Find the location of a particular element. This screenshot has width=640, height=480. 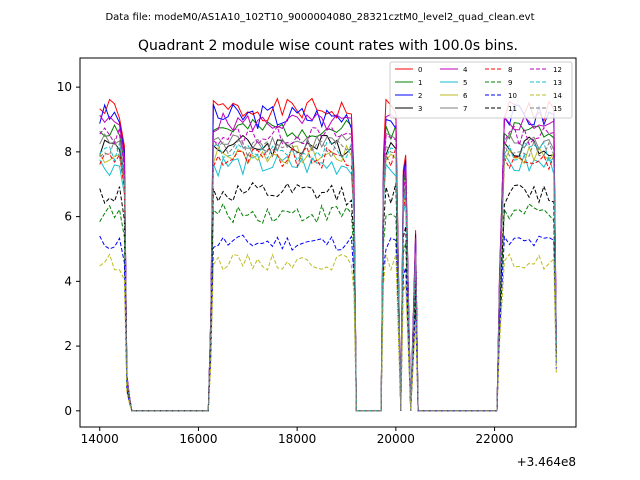

y-tick-label: 6 is located at coordinates (68, 217).